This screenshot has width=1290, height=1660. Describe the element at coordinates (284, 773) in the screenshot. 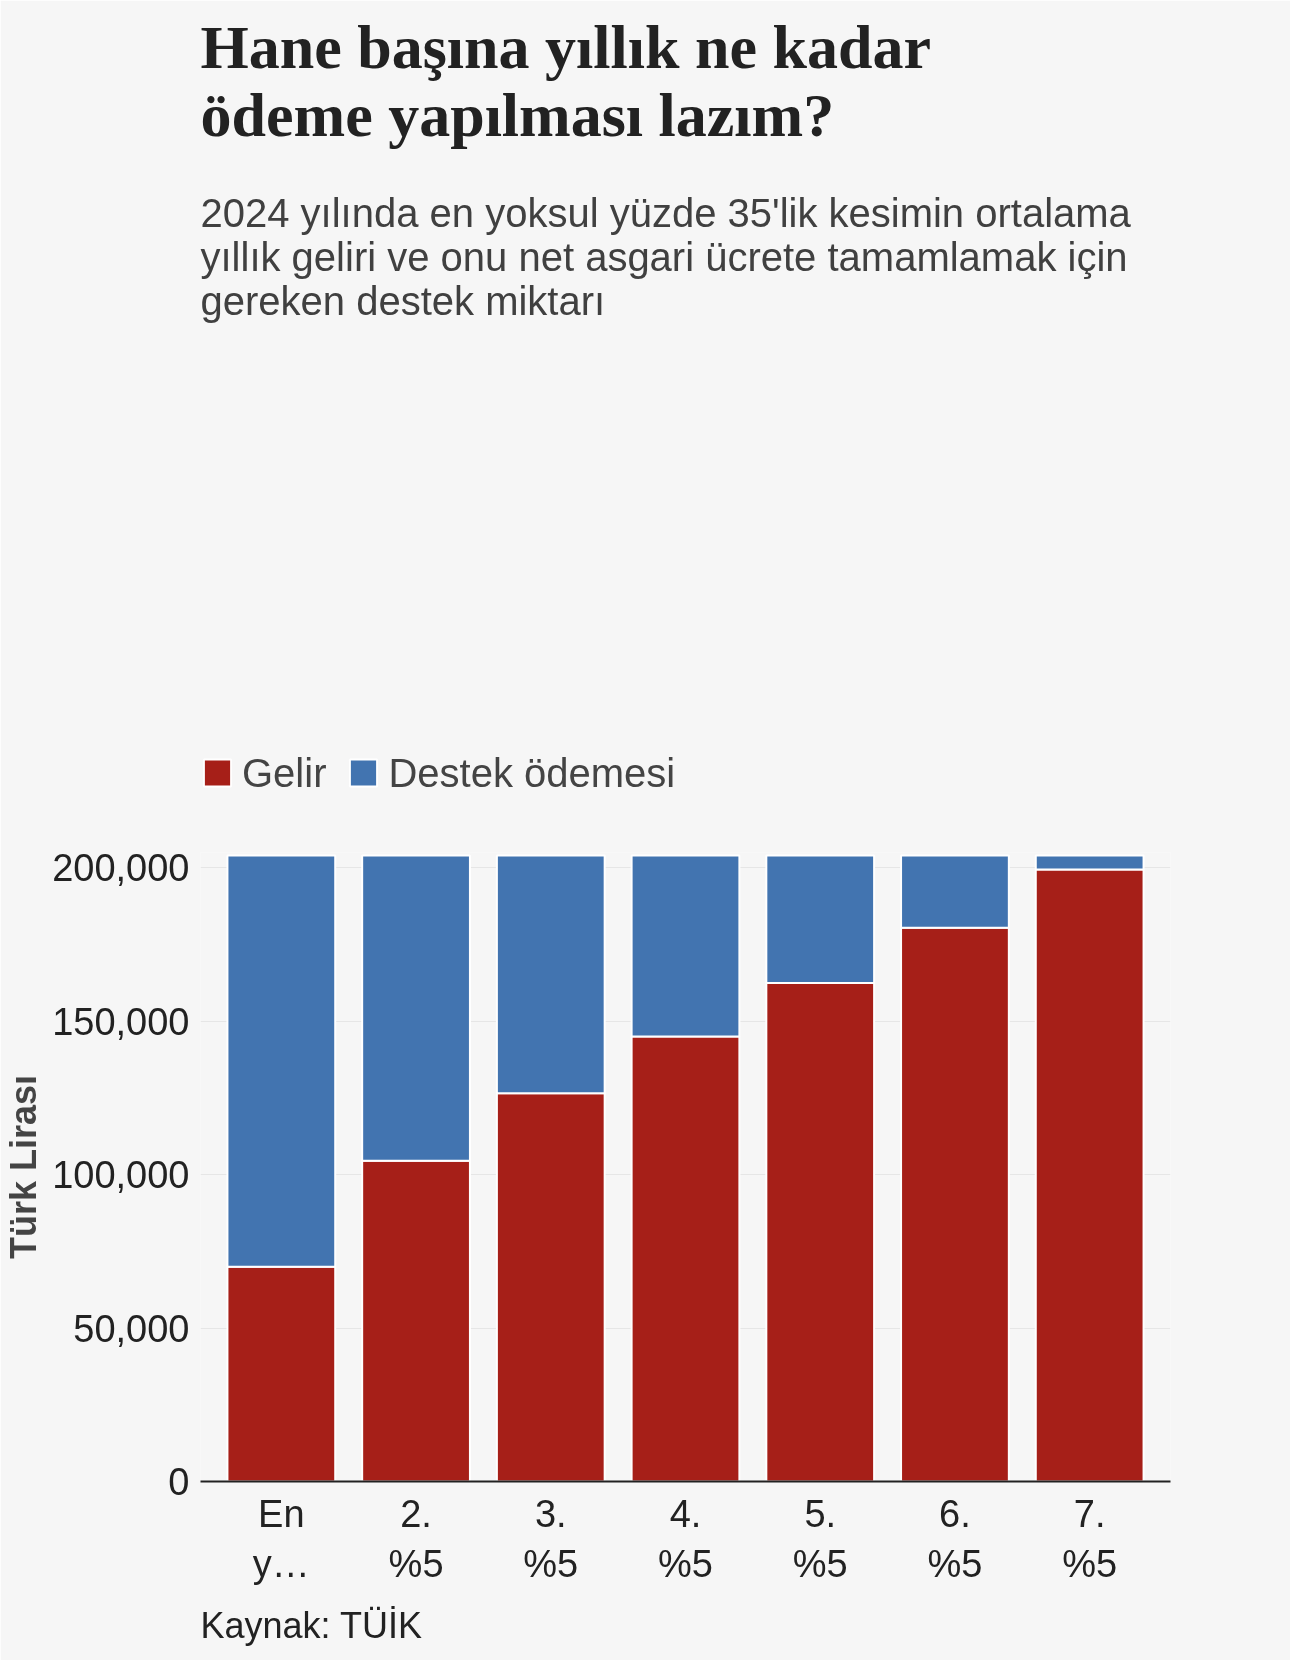

I see `legend-label: Gelir` at that location.